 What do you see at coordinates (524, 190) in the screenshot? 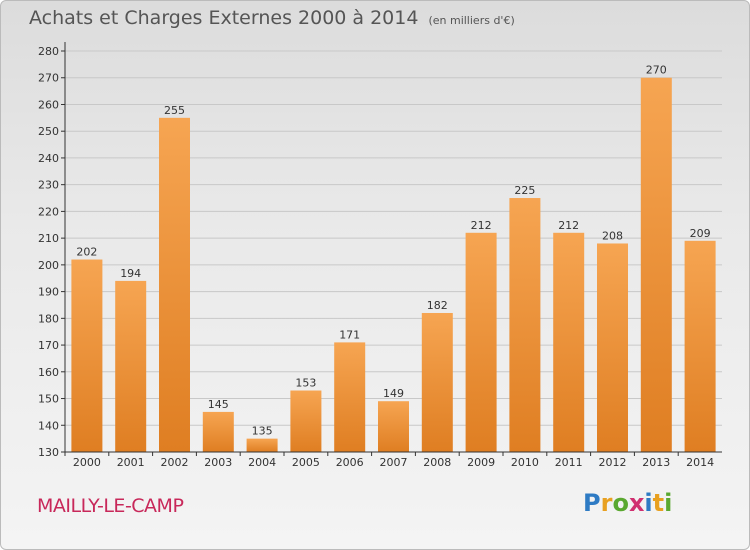
I see `bar-value-label: 225` at bounding box center [524, 190].